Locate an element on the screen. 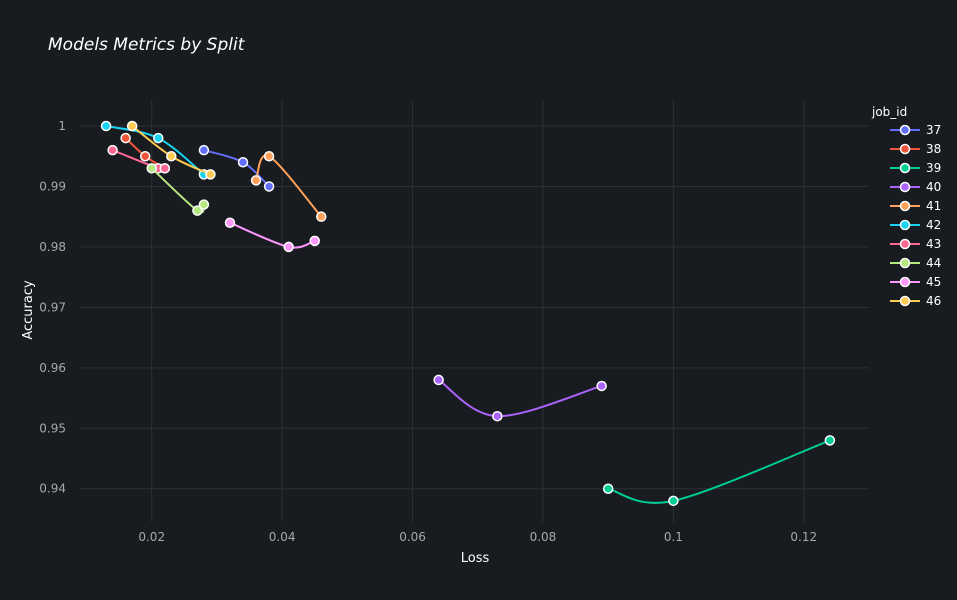 The width and height of the screenshot is (957, 600). legend-item: 44 is located at coordinates (915, 263).